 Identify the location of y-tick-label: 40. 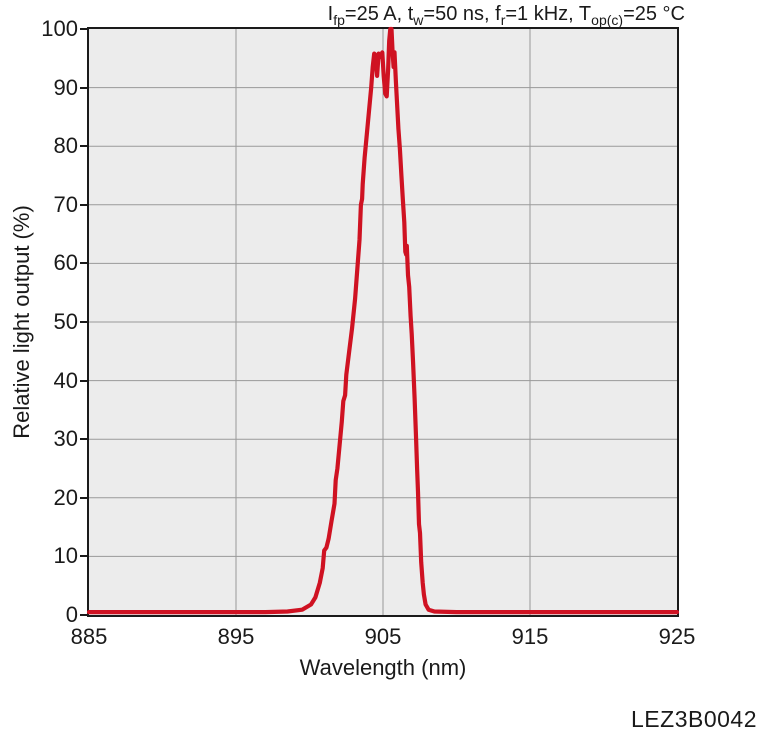
(65, 380).